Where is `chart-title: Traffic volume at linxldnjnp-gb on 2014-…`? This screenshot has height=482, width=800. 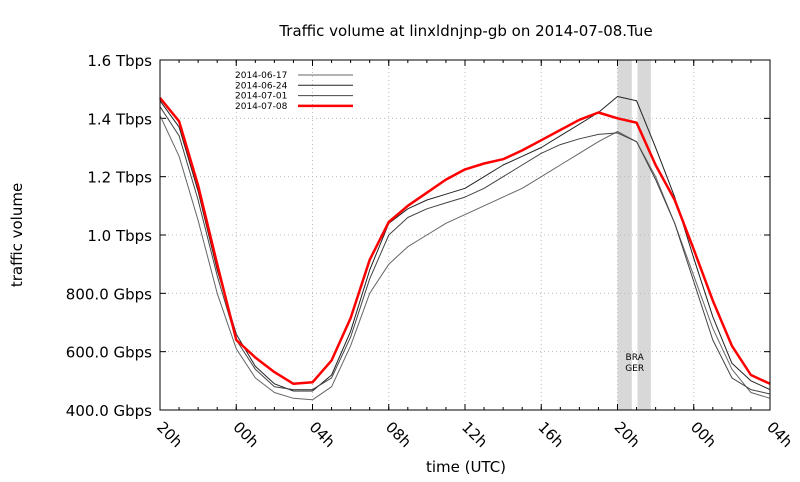
chart-title: Traffic volume at linxldnjnp-gb on 2014-… is located at coordinates (465, 31).